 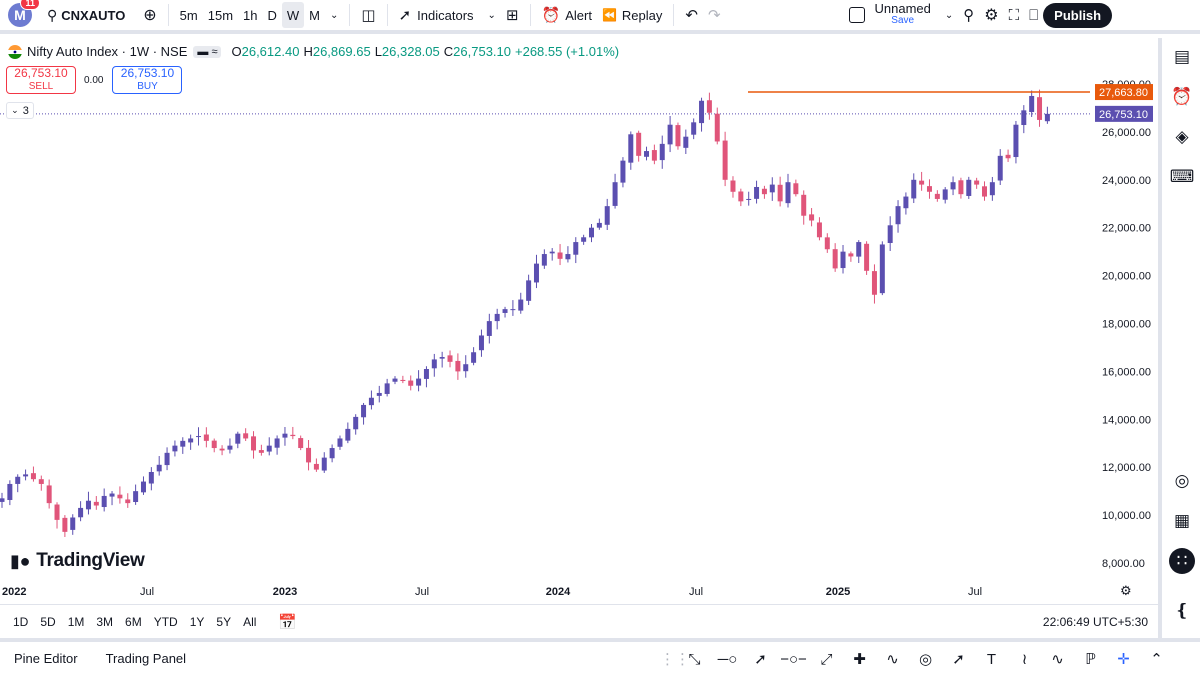 What do you see at coordinates (793, 659) in the screenshot?
I see `horizontal-line-tool-icon: −○−` at bounding box center [793, 659].